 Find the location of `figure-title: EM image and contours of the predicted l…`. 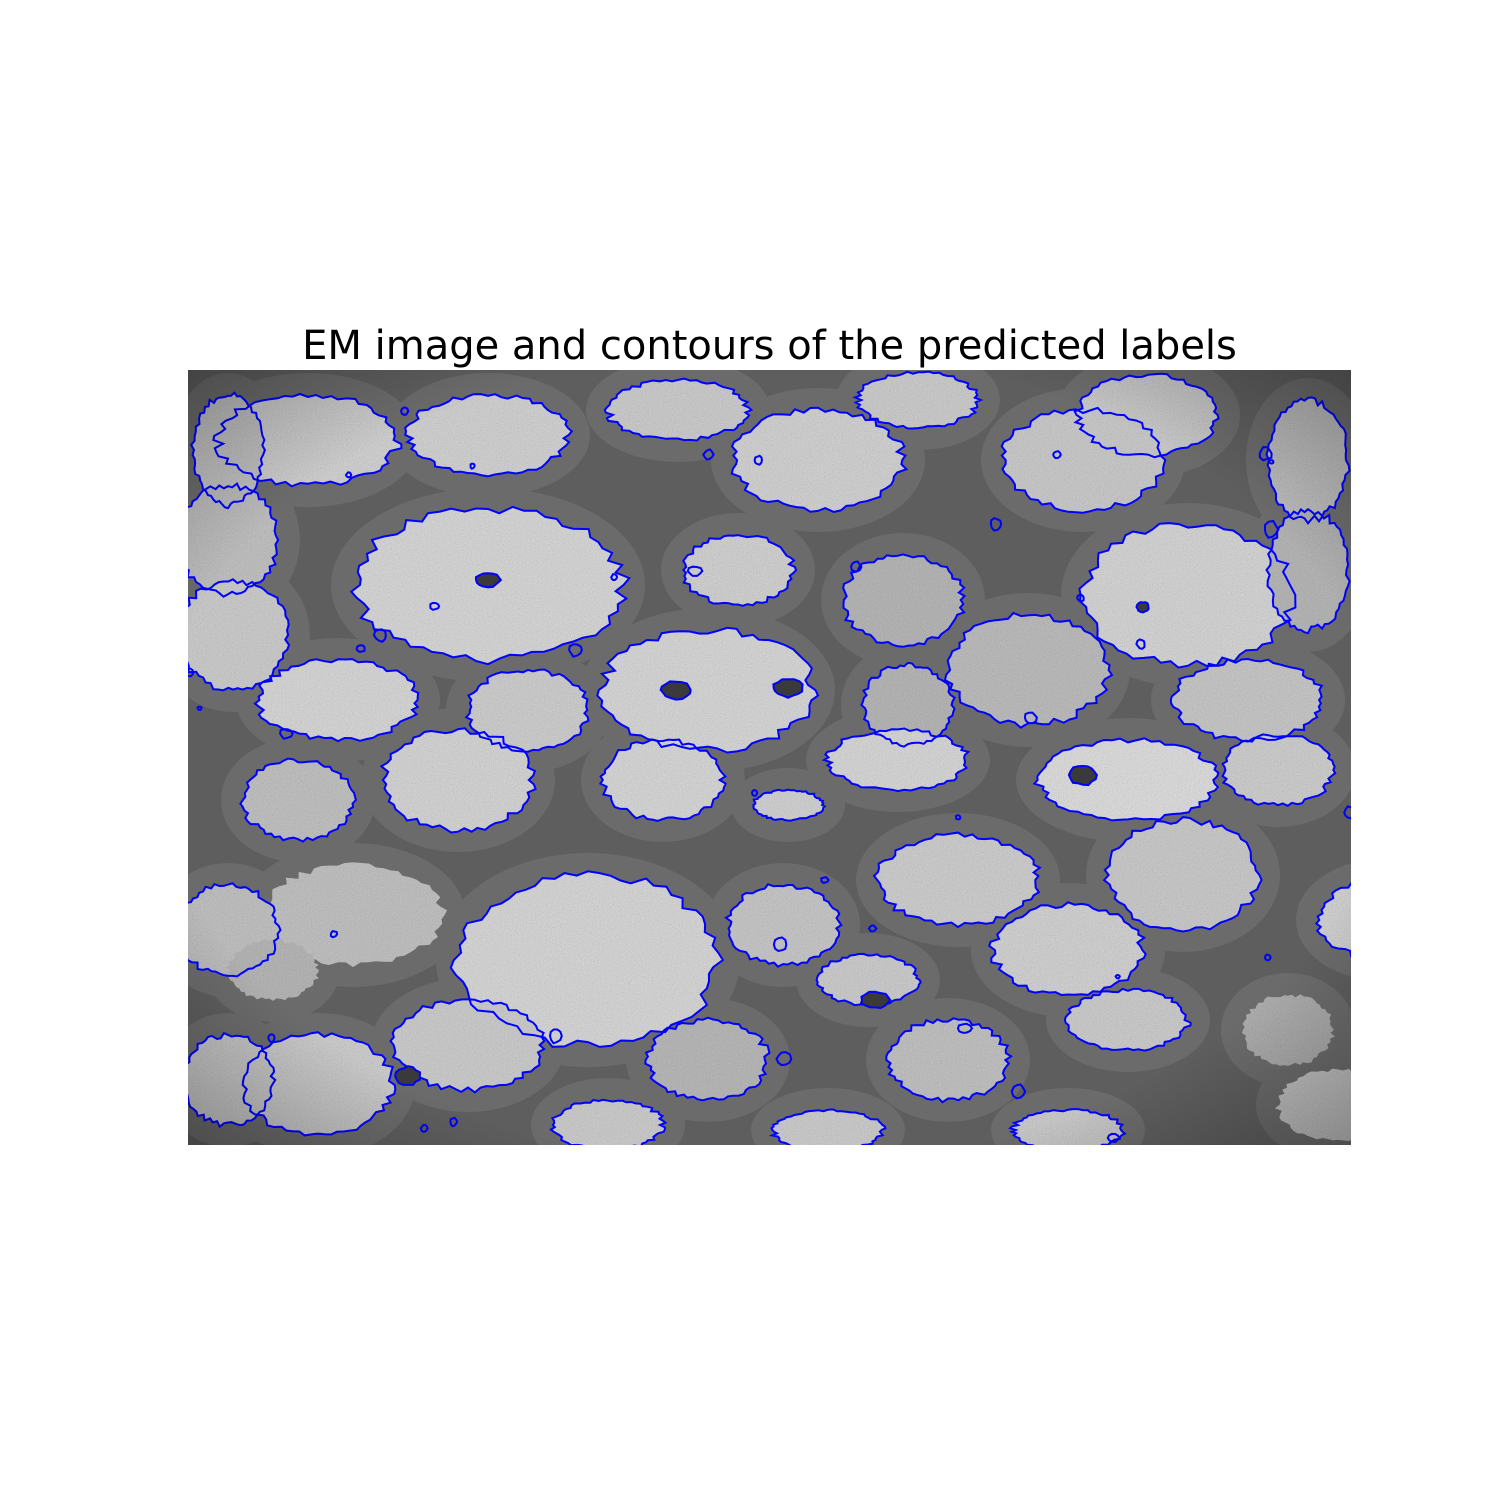

figure-title: EM image and contours of the predicted l… is located at coordinates (769, 346).